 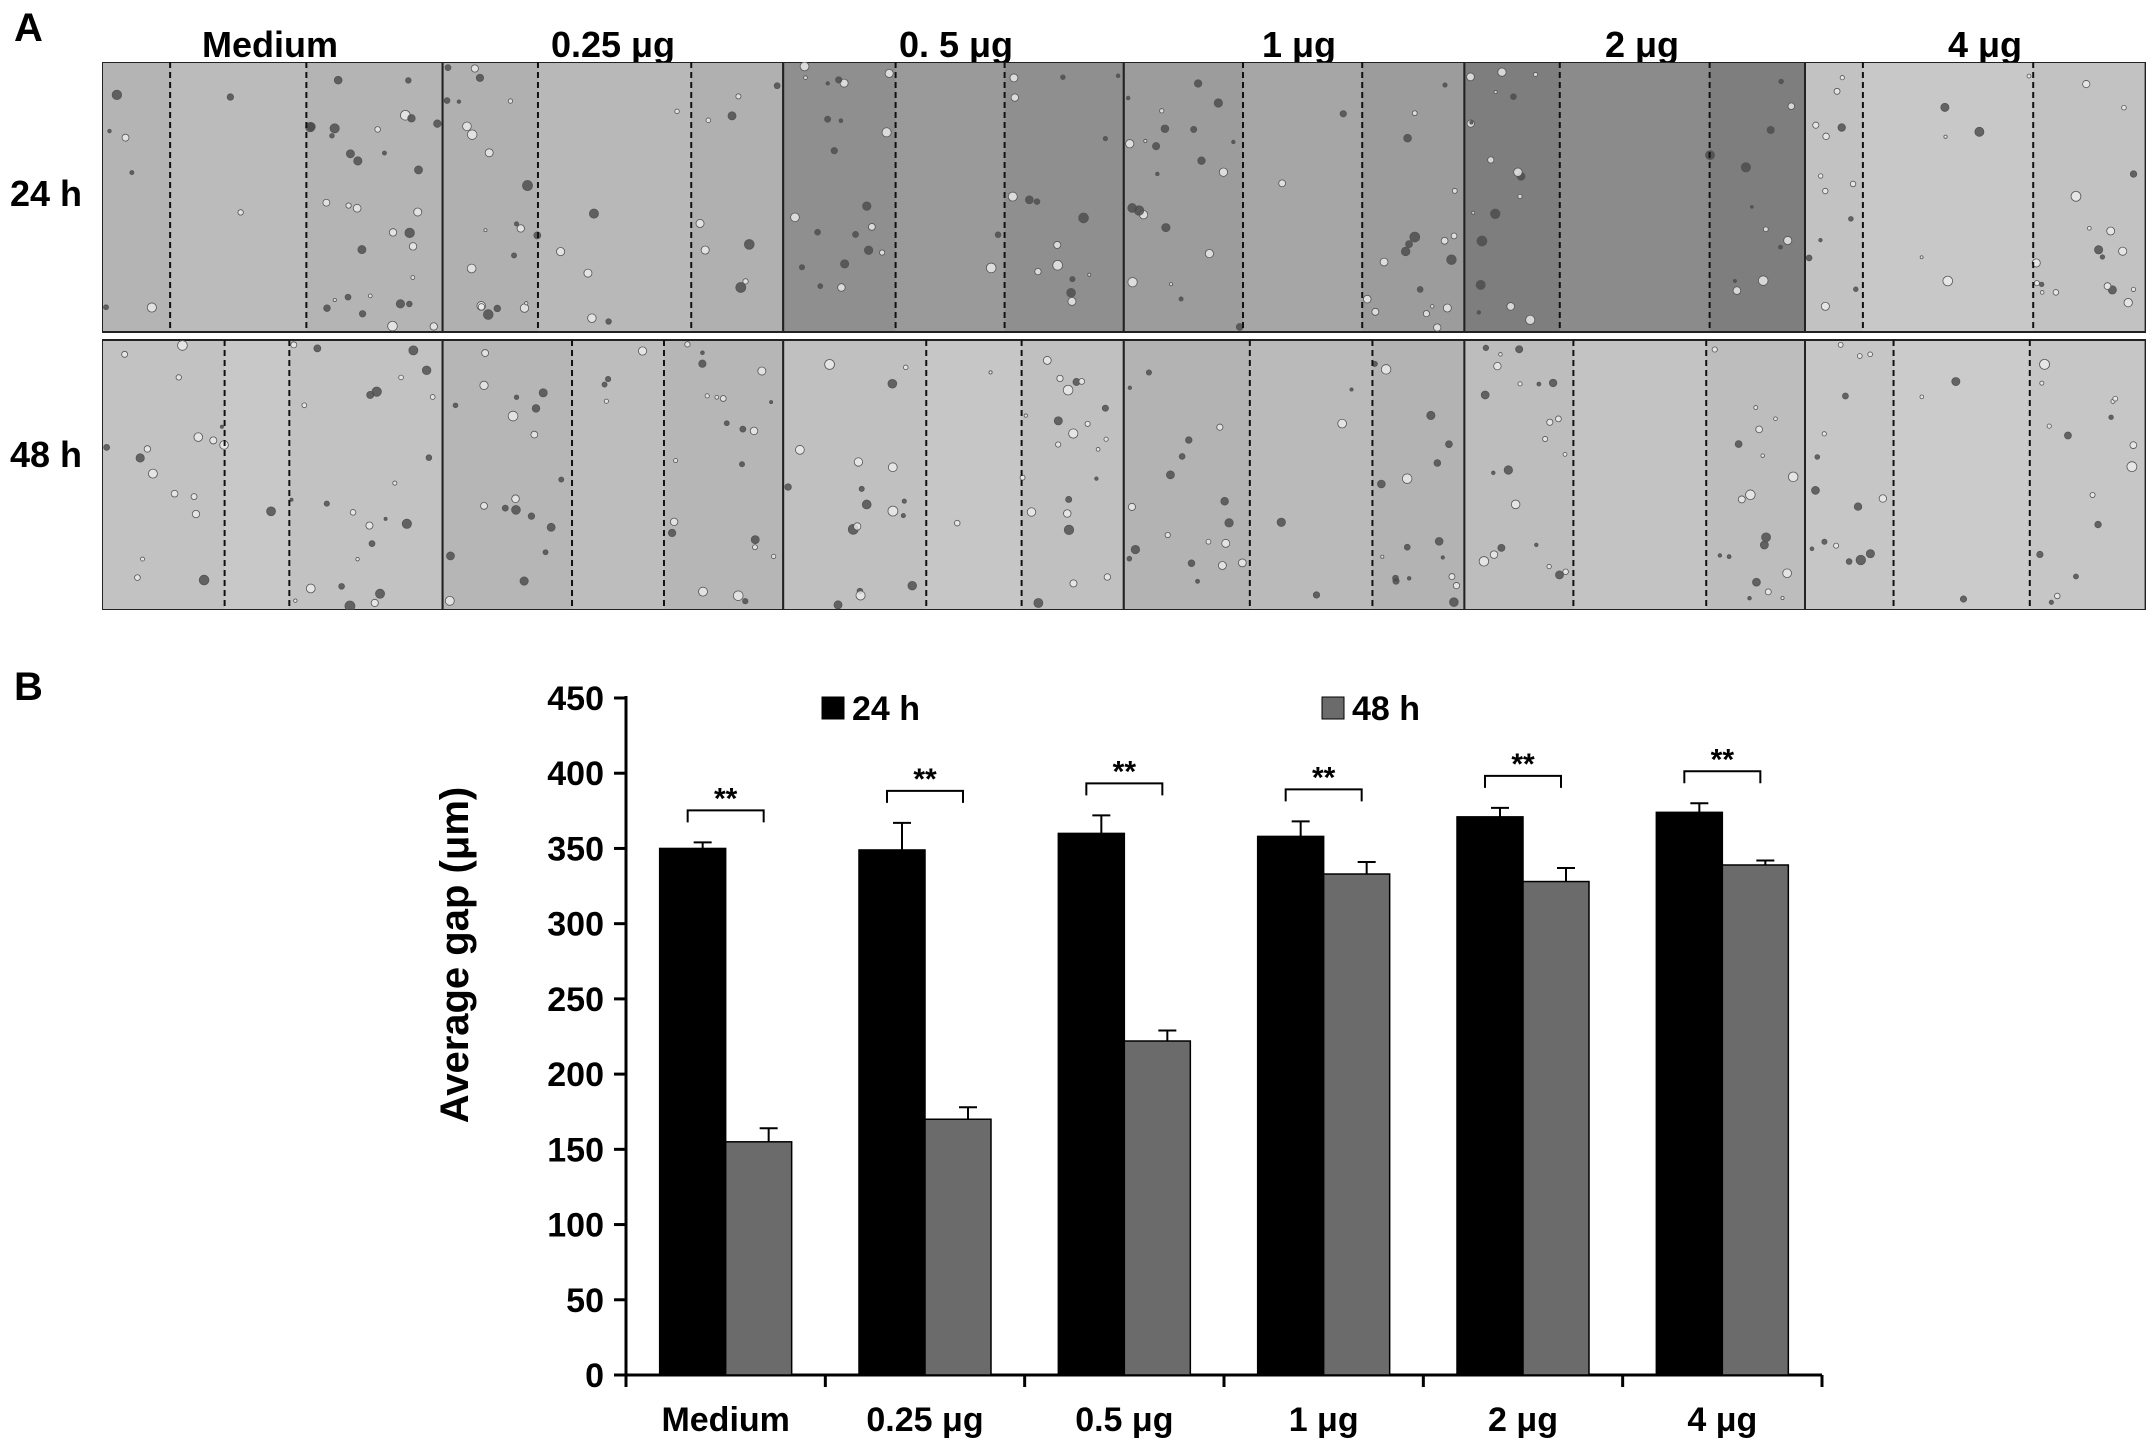 I want to click on y-tick-label: 400, so click(x=575, y=774).